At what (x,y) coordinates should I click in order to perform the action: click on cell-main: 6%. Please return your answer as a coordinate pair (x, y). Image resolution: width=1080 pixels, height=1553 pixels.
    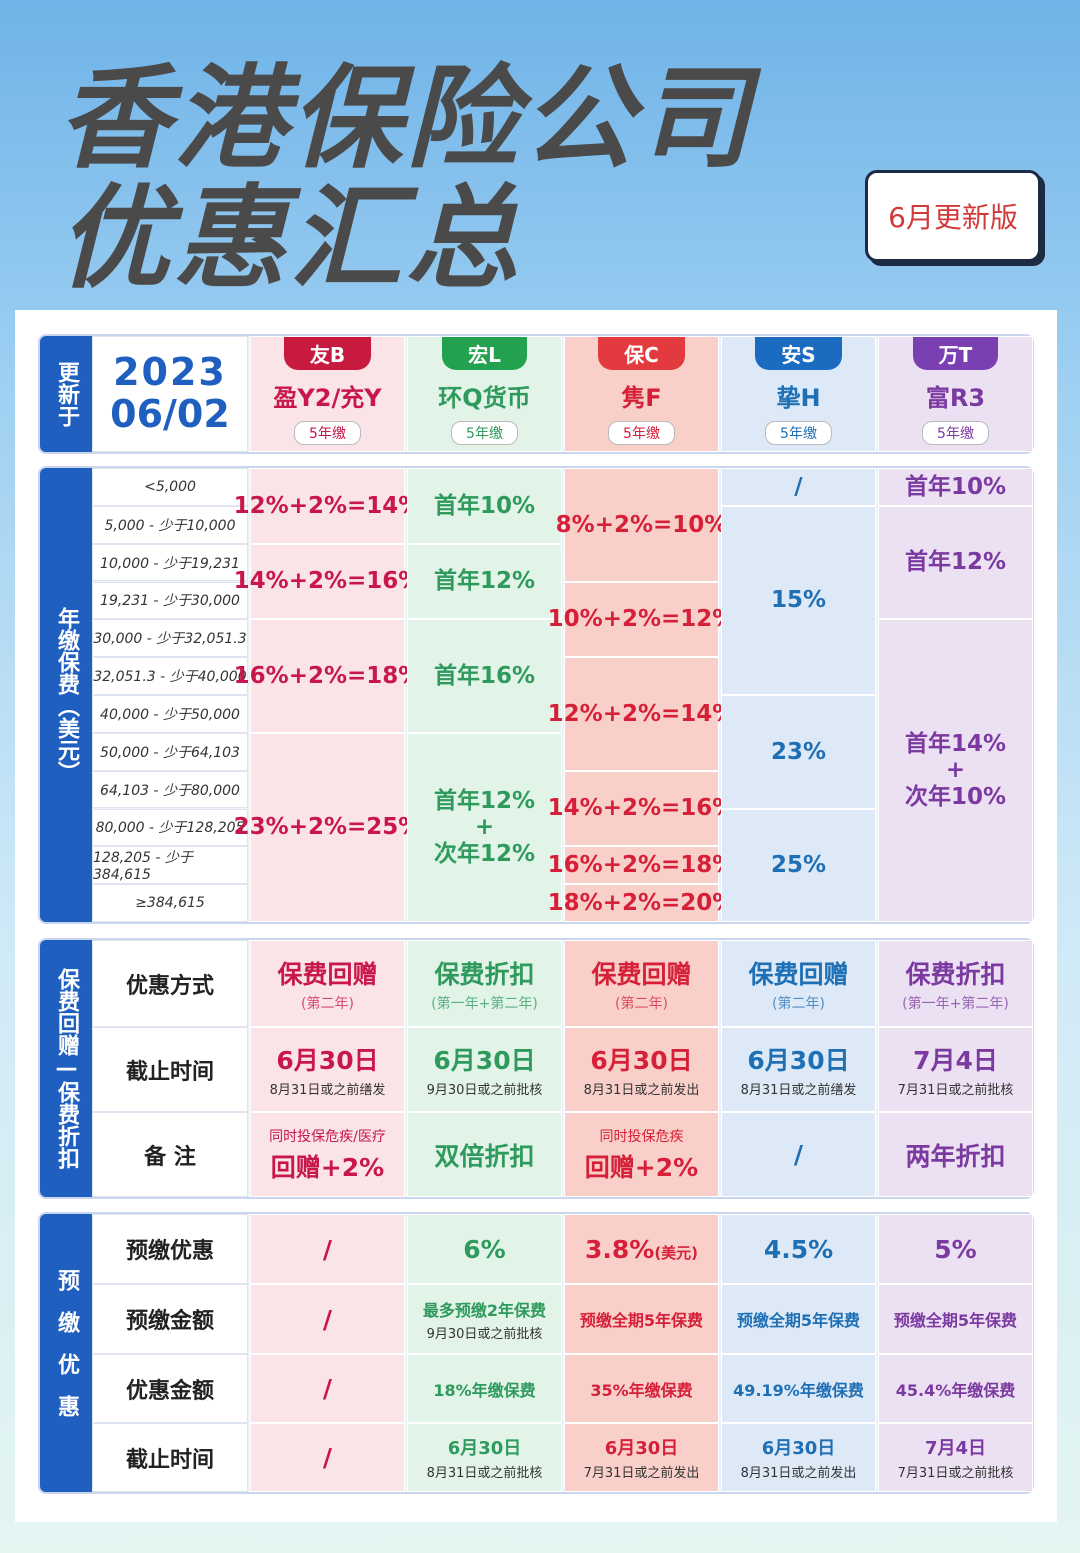
    Looking at the image, I should click on (484, 1249).